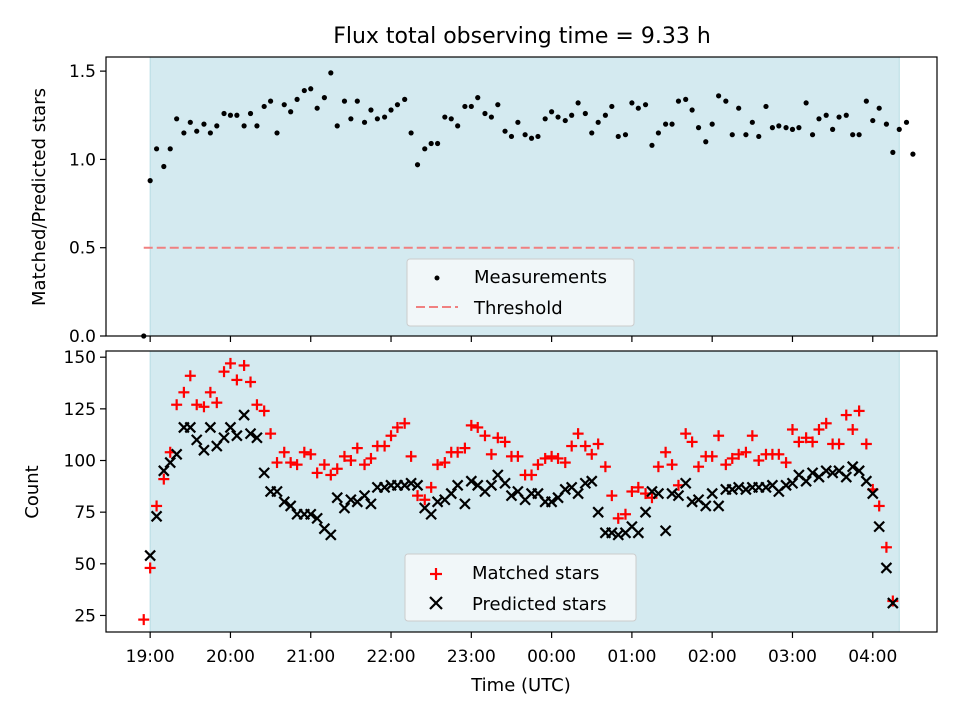  I want to click on top-x-ticks, so click(511, 339).